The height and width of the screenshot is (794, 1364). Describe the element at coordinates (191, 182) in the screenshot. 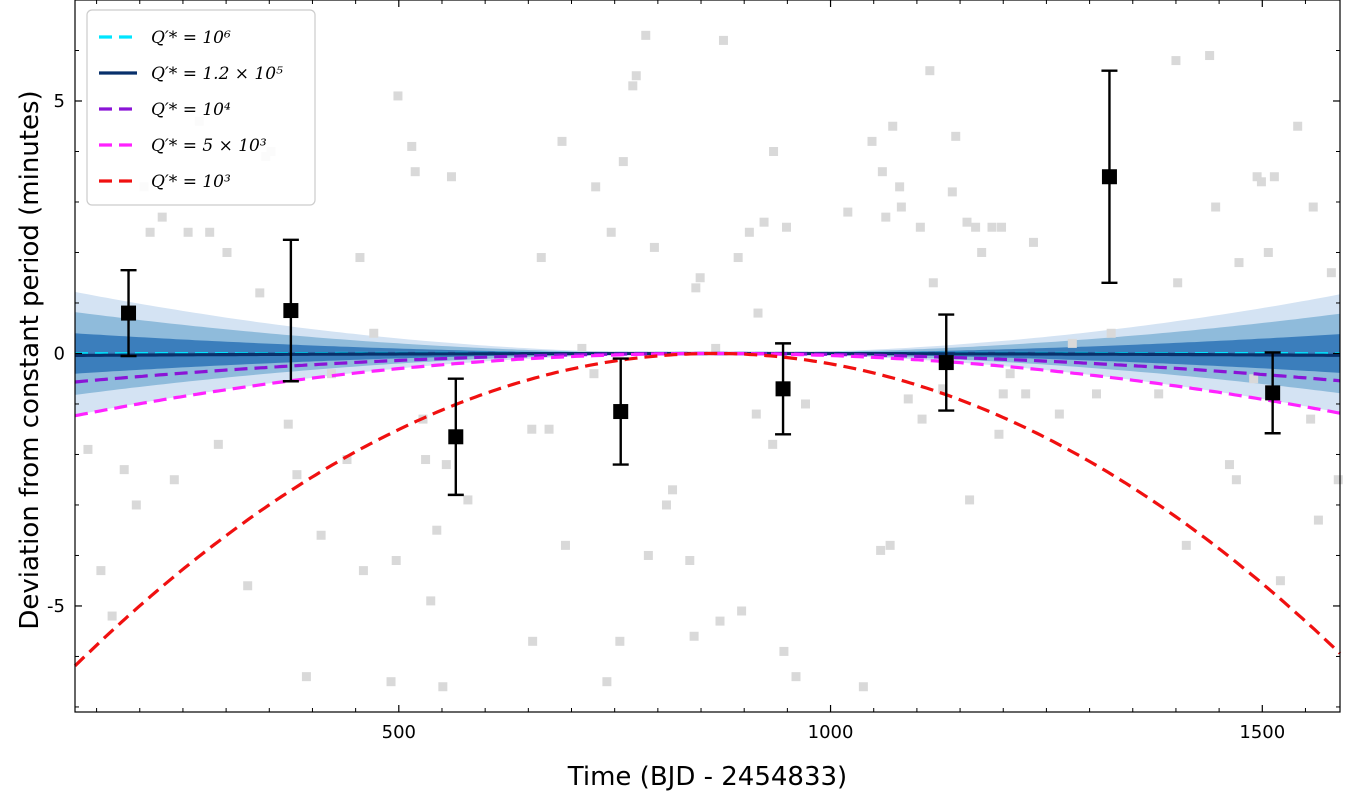

I see `legend-label: Q′* = 10³` at that location.